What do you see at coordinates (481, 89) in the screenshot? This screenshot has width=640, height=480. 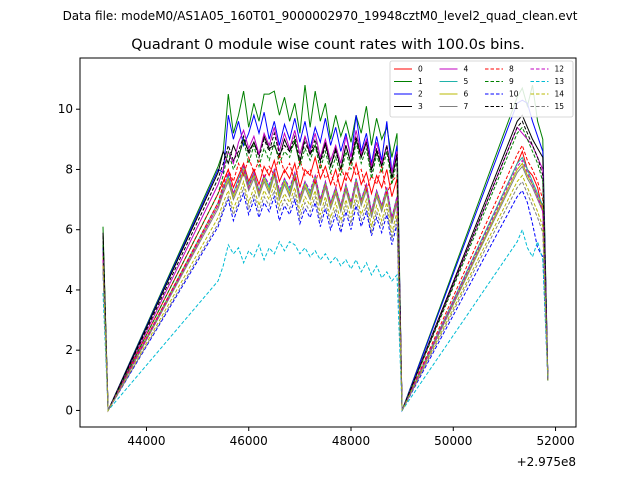 I see `legend-box` at bounding box center [481, 89].